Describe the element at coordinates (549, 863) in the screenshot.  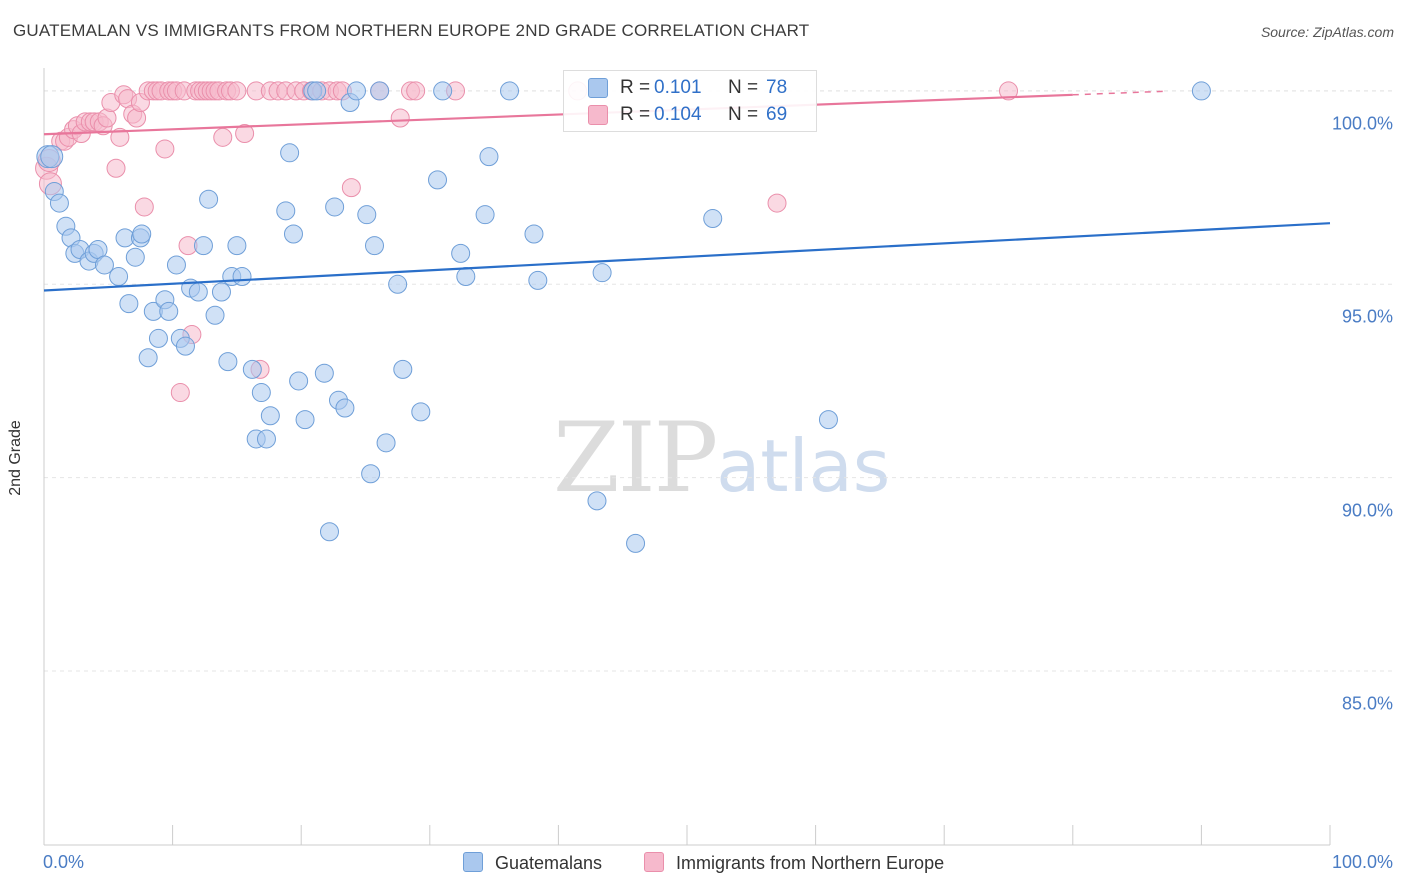
I see `legend-label-guatemalans: Guatemalans` at that location.